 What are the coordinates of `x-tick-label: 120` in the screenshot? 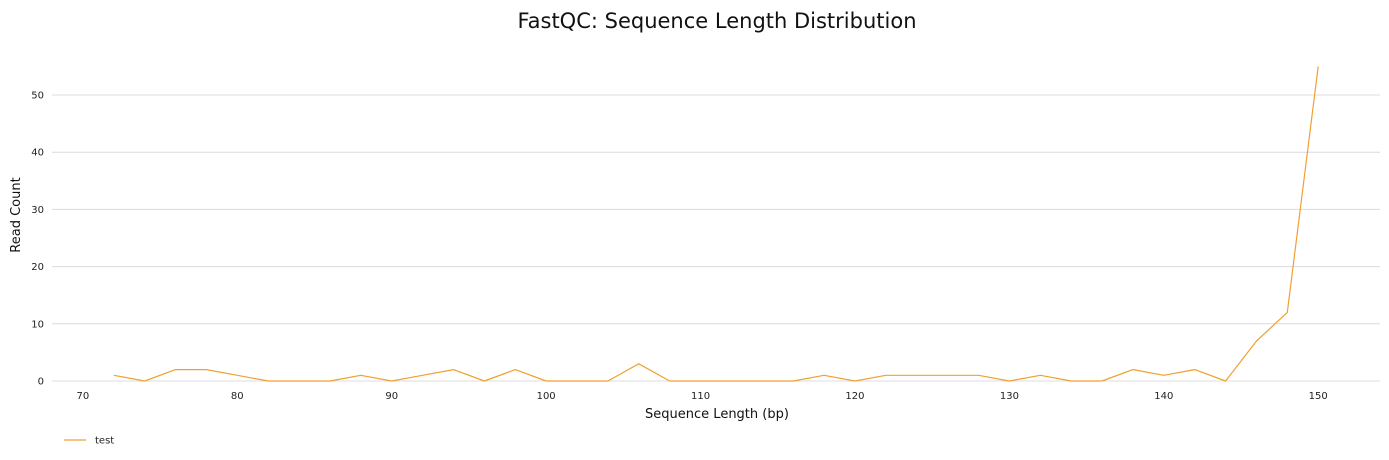 It's located at (854, 396).